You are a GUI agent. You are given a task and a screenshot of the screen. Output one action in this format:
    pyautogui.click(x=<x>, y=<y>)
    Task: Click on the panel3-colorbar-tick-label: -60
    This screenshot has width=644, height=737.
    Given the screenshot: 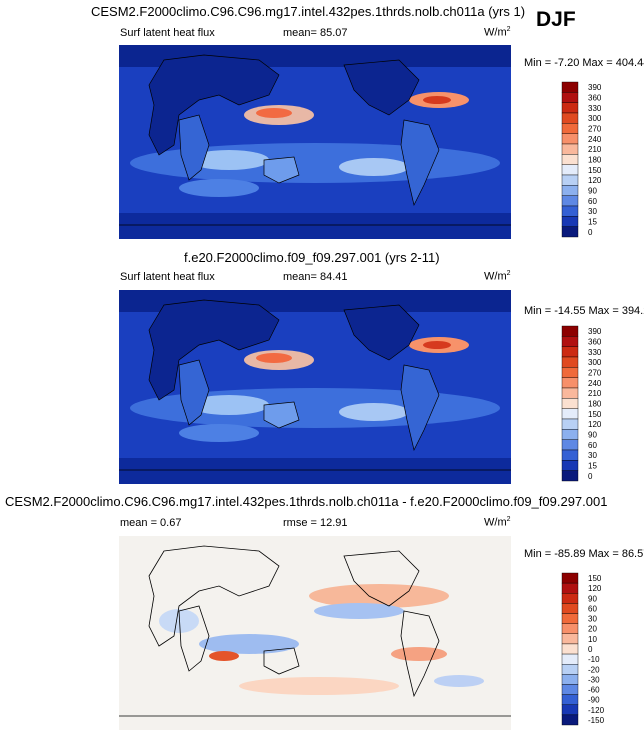 What is the action you would take?
    pyautogui.click(x=594, y=690)
    